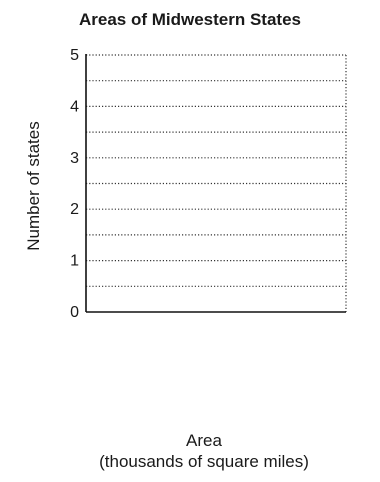 Image resolution: width=380 pixels, height=482 pixels. Describe the element at coordinates (74, 158) in the screenshot. I see `y-tick-label: 3` at that location.